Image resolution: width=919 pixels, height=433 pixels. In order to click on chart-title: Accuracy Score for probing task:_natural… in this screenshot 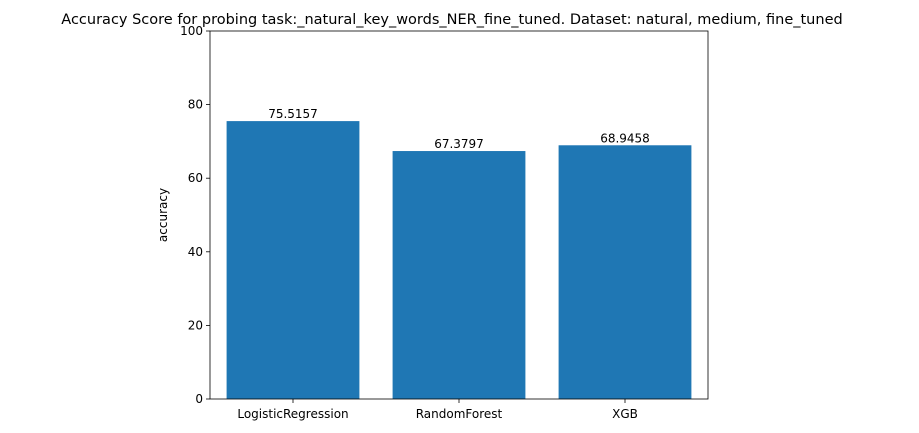, I will do `click(451, 20)`.